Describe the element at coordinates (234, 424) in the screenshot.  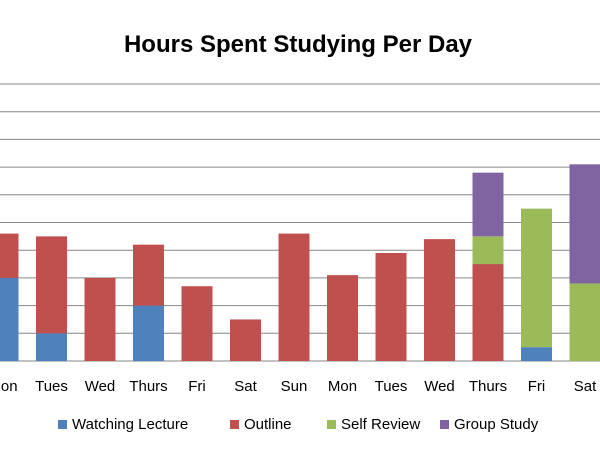
I see `legend-swatch-outline` at that location.